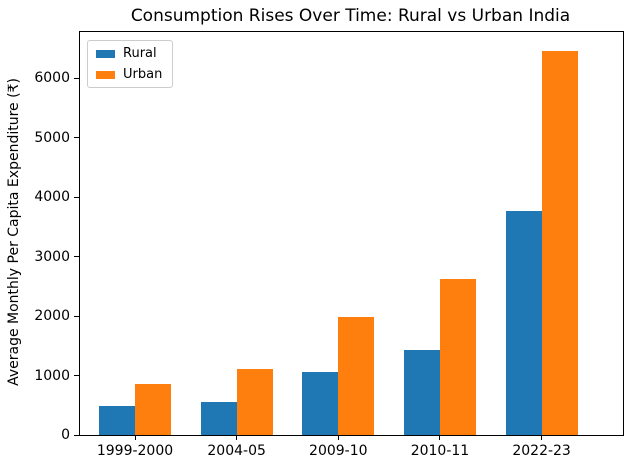 This screenshot has height=470, width=630. I want to click on x-axis-tick-label: 1999-2000, so click(135, 451).